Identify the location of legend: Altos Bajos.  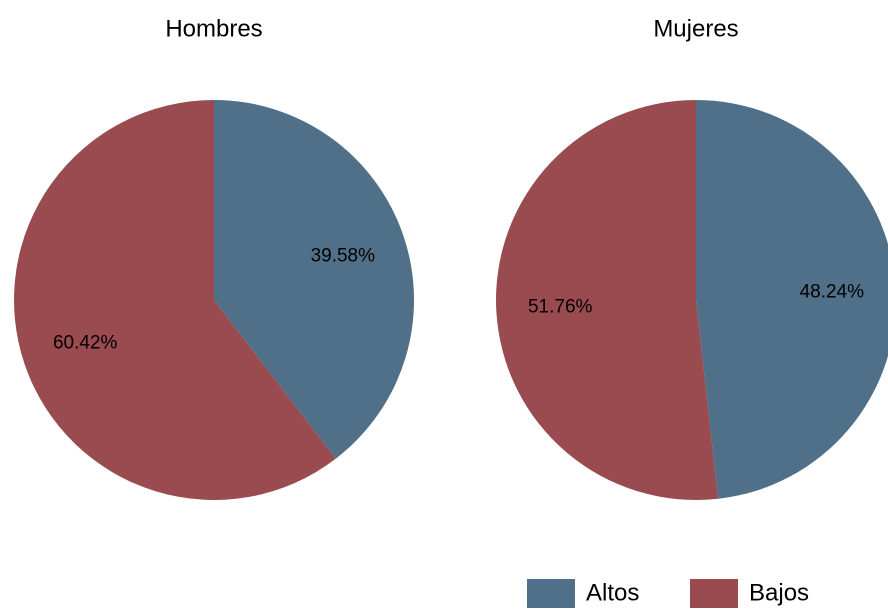
(668, 593).